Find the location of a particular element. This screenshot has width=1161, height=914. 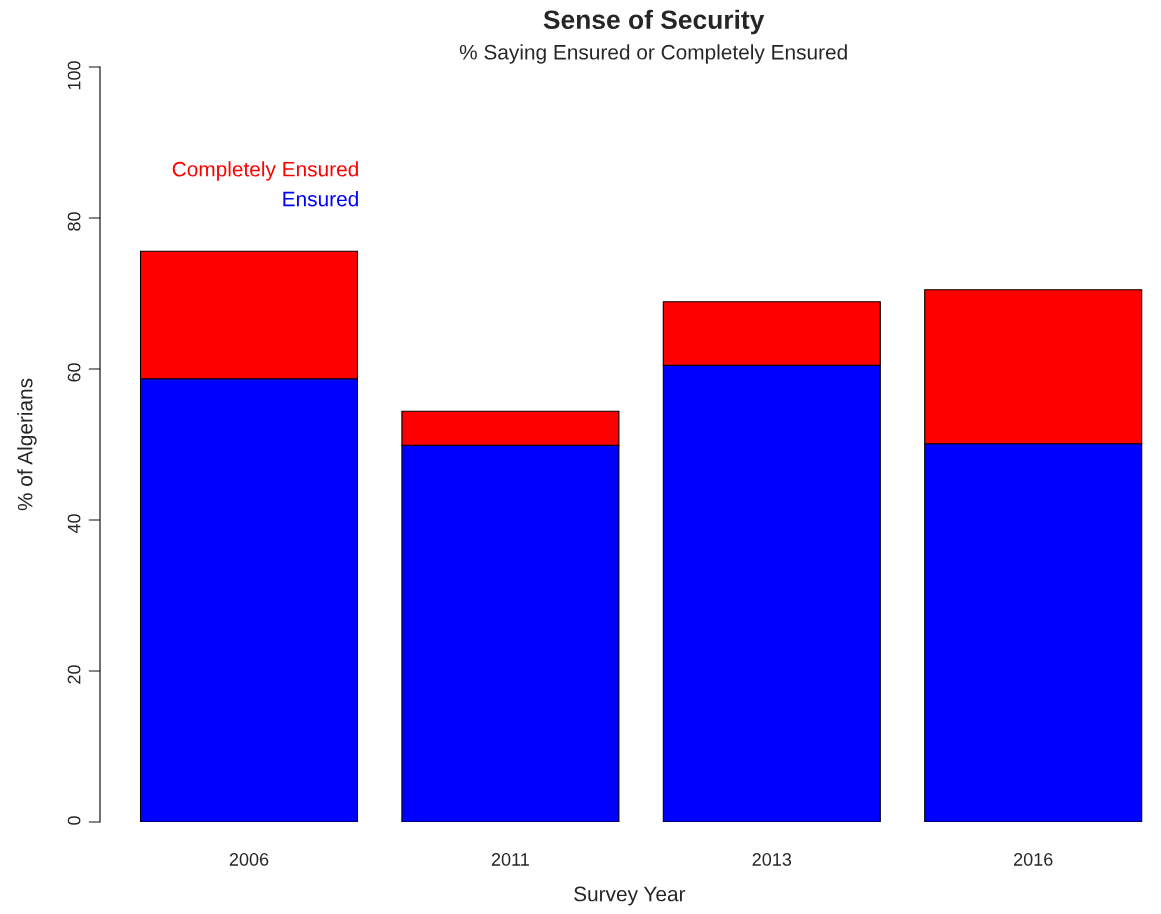

x-tick-label: 2016 is located at coordinates (1033, 859).